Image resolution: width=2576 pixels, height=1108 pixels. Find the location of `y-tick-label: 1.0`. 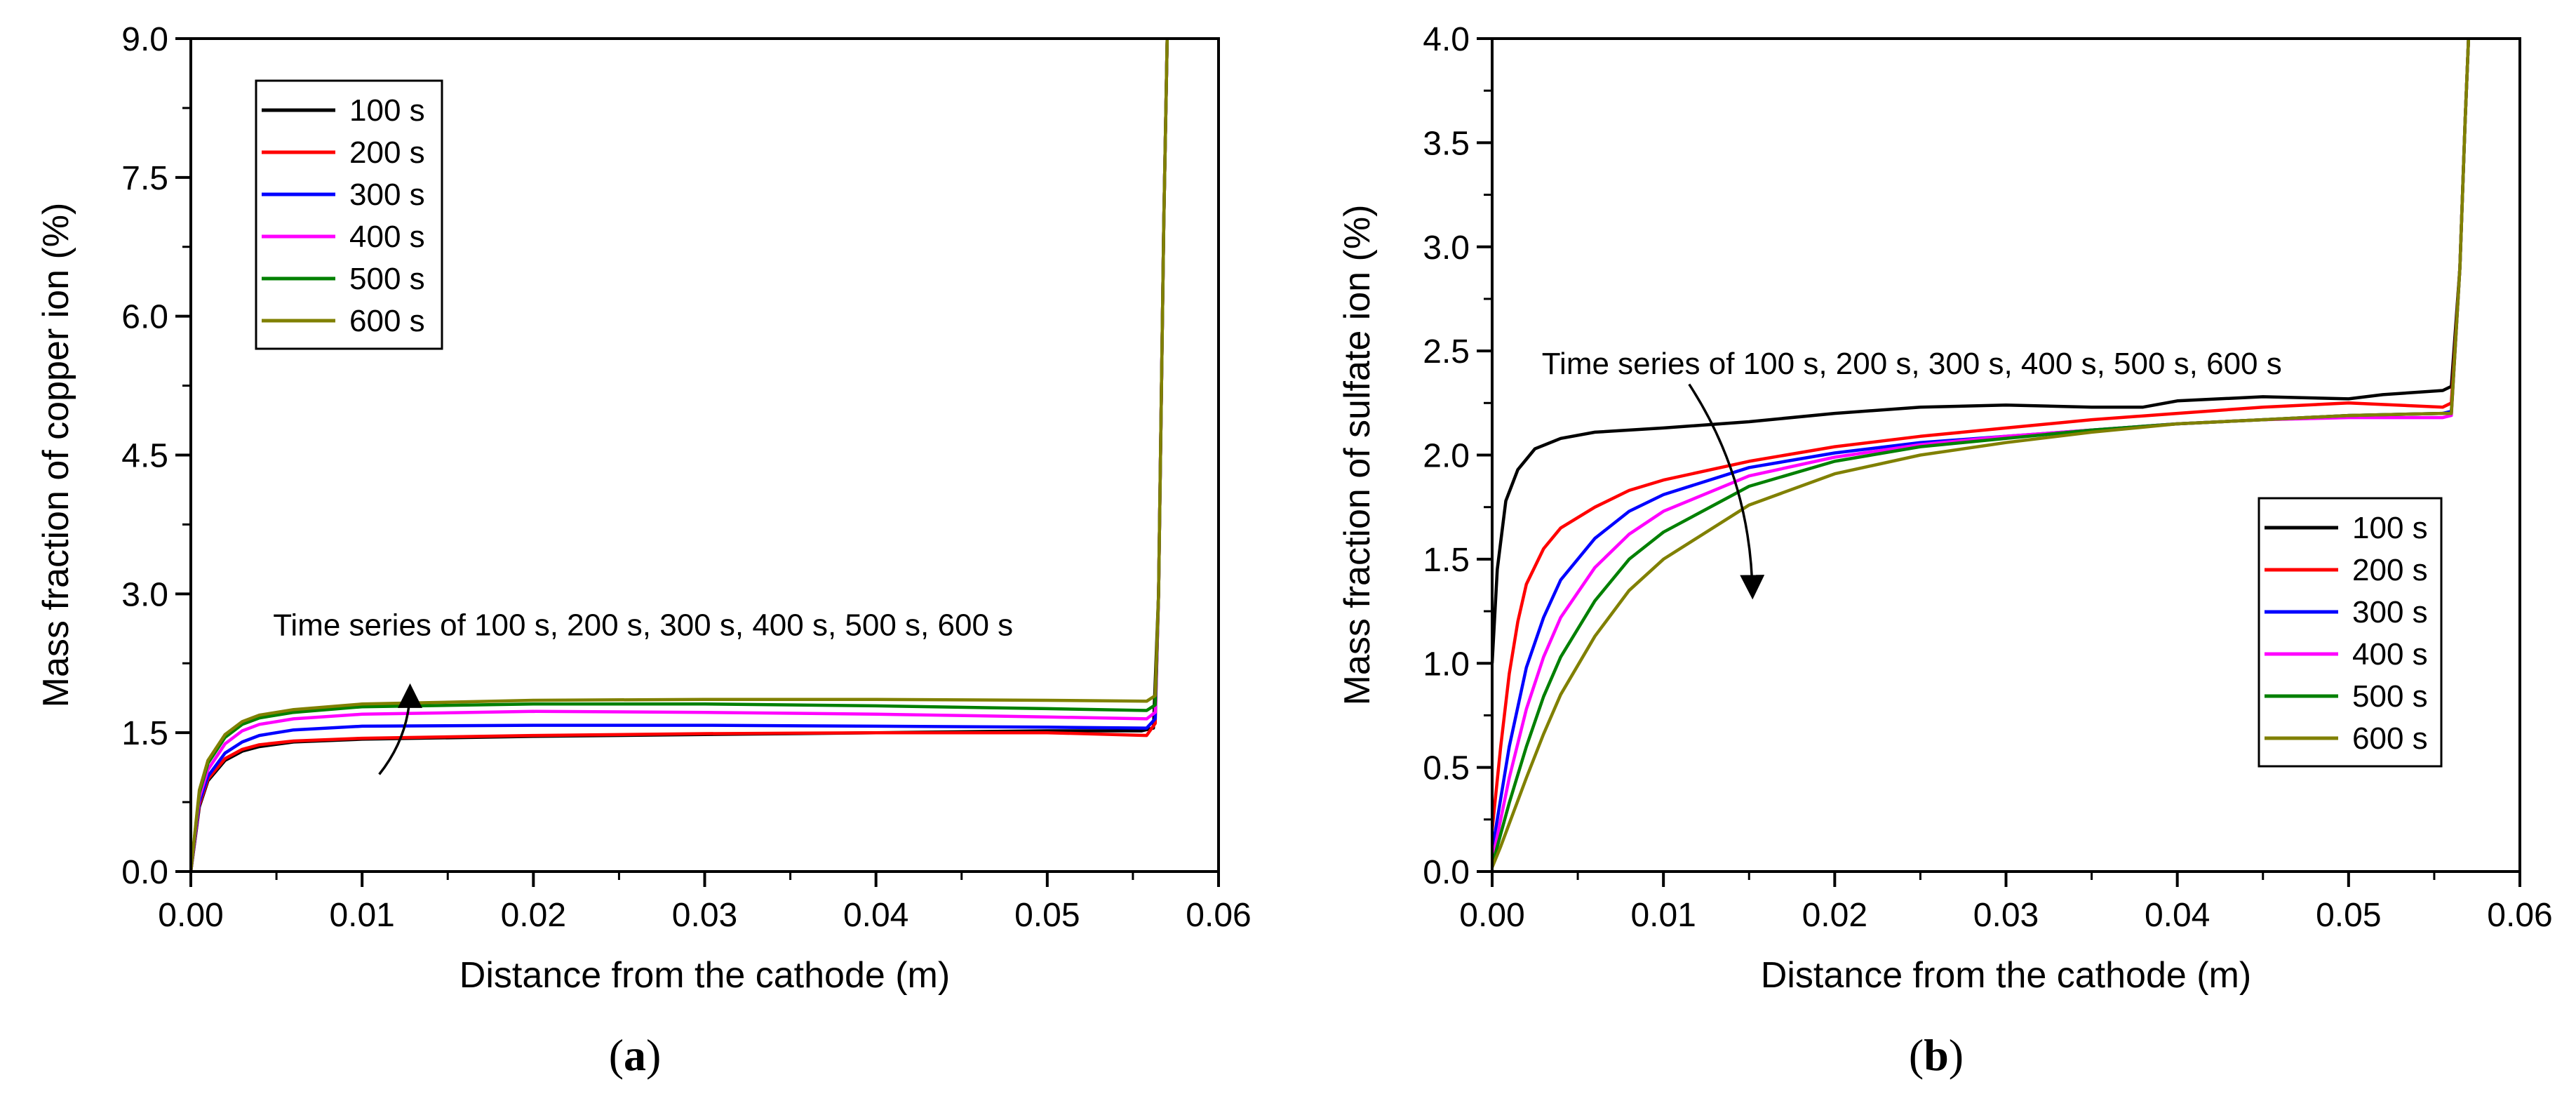

y-tick-label: 1.0 is located at coordinates (1446, 664).